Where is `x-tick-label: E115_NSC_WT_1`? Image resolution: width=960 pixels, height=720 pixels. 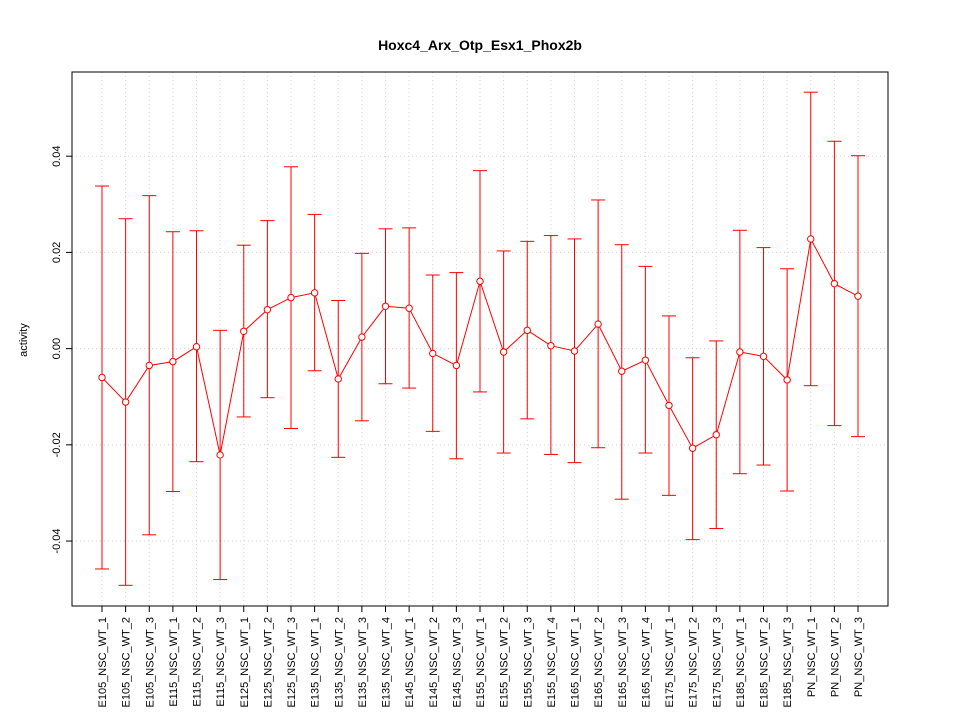 x-tick-label: E115_NSC_WT_1 is located at coordinates (174, 662).